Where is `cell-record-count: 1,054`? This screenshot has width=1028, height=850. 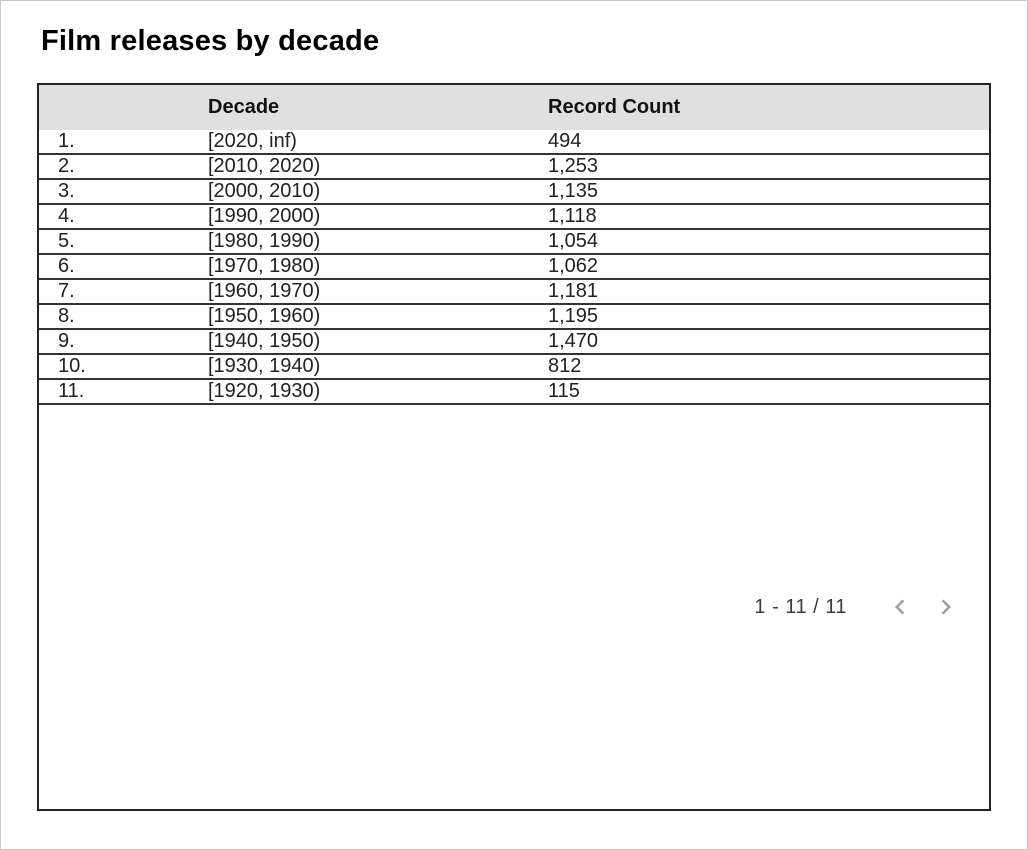
cell-record-count: 1,054 is located at coordinates (573, 241).